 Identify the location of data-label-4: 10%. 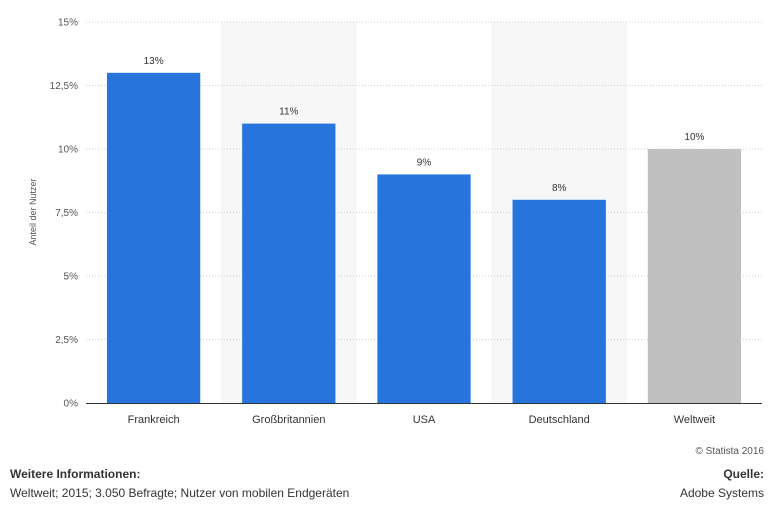
(694, 137).